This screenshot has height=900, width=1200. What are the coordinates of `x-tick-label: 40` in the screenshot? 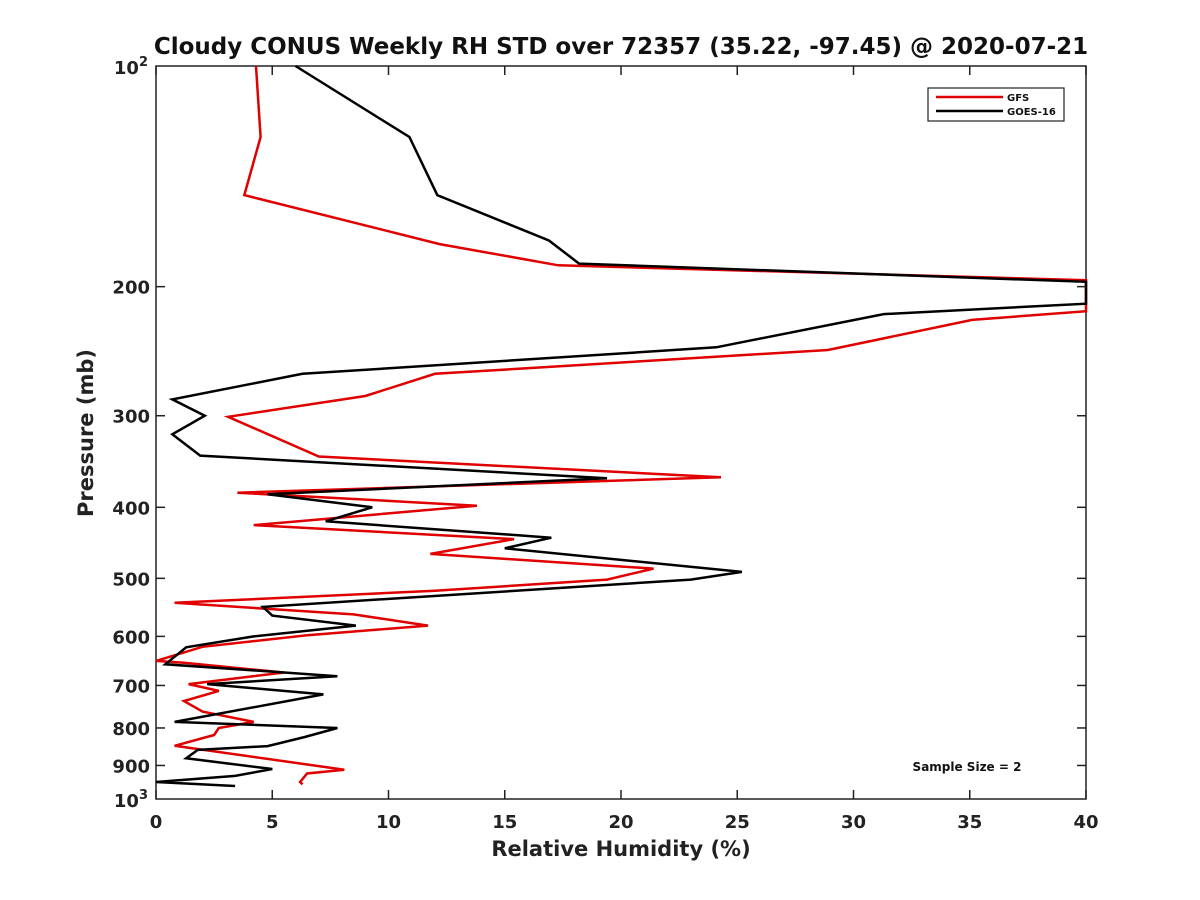 It's located at (1085, 822).